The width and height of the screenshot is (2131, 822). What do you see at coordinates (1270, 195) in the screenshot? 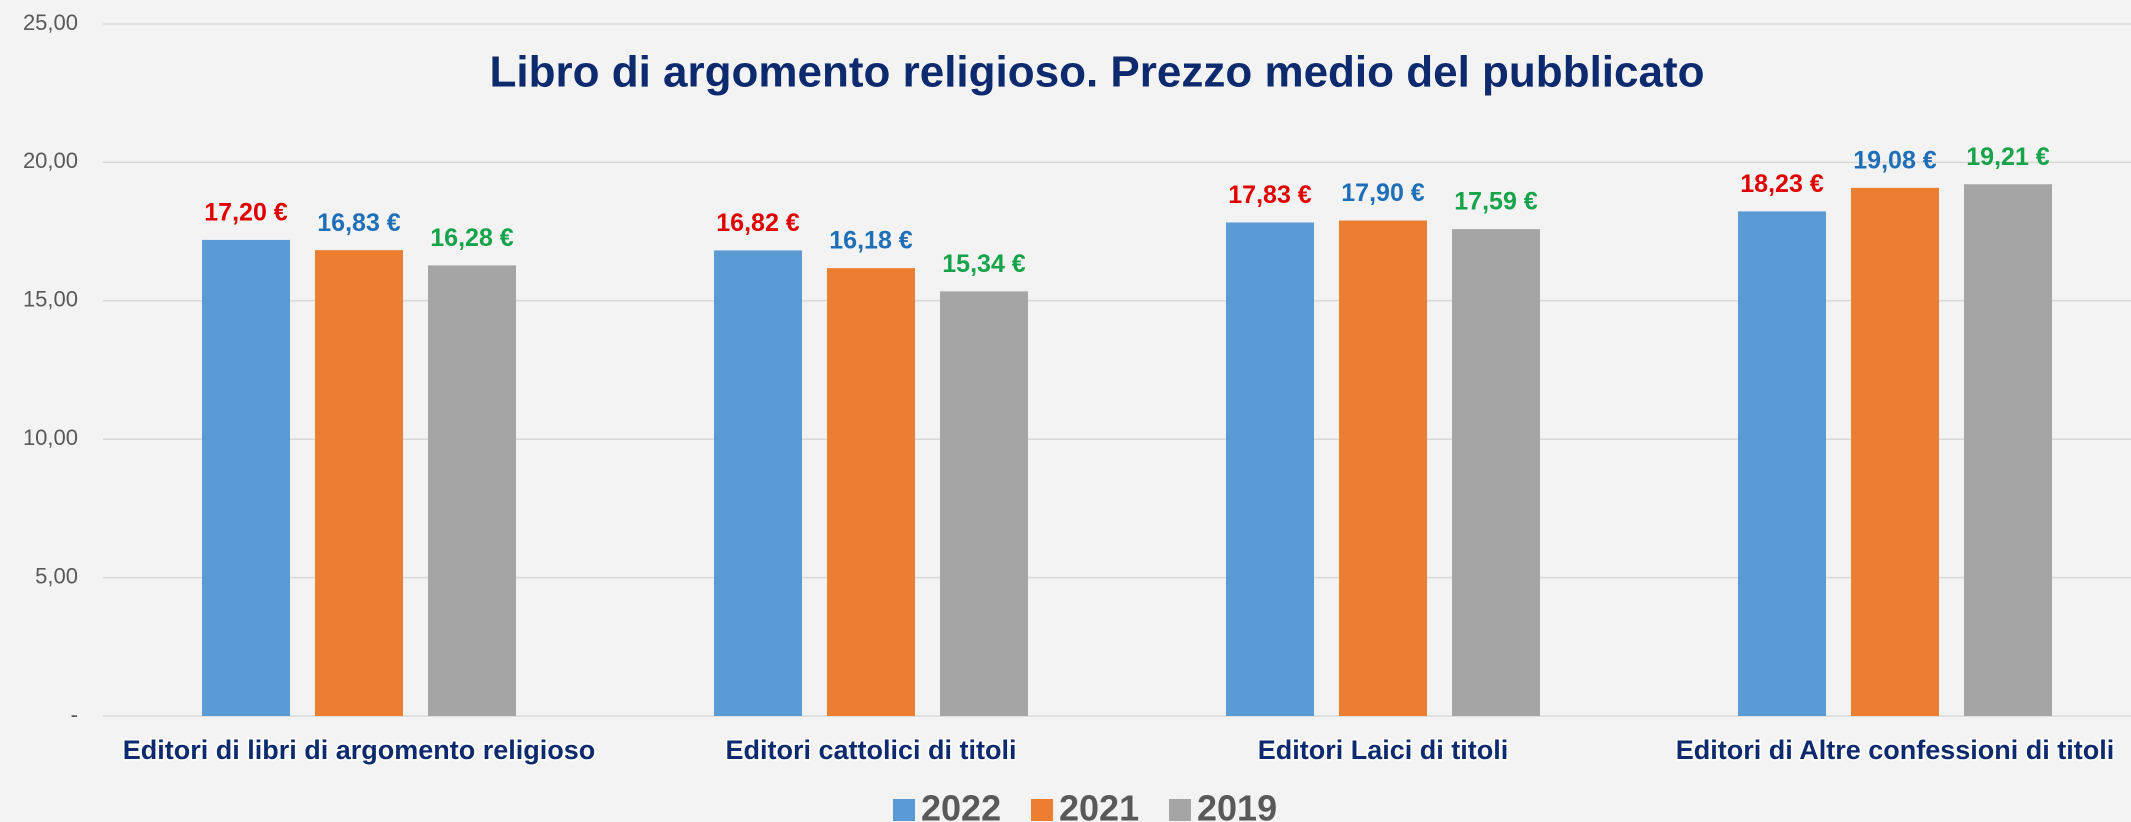
I see `value-label: 17,83 €` at bounding box center [1270, 195].